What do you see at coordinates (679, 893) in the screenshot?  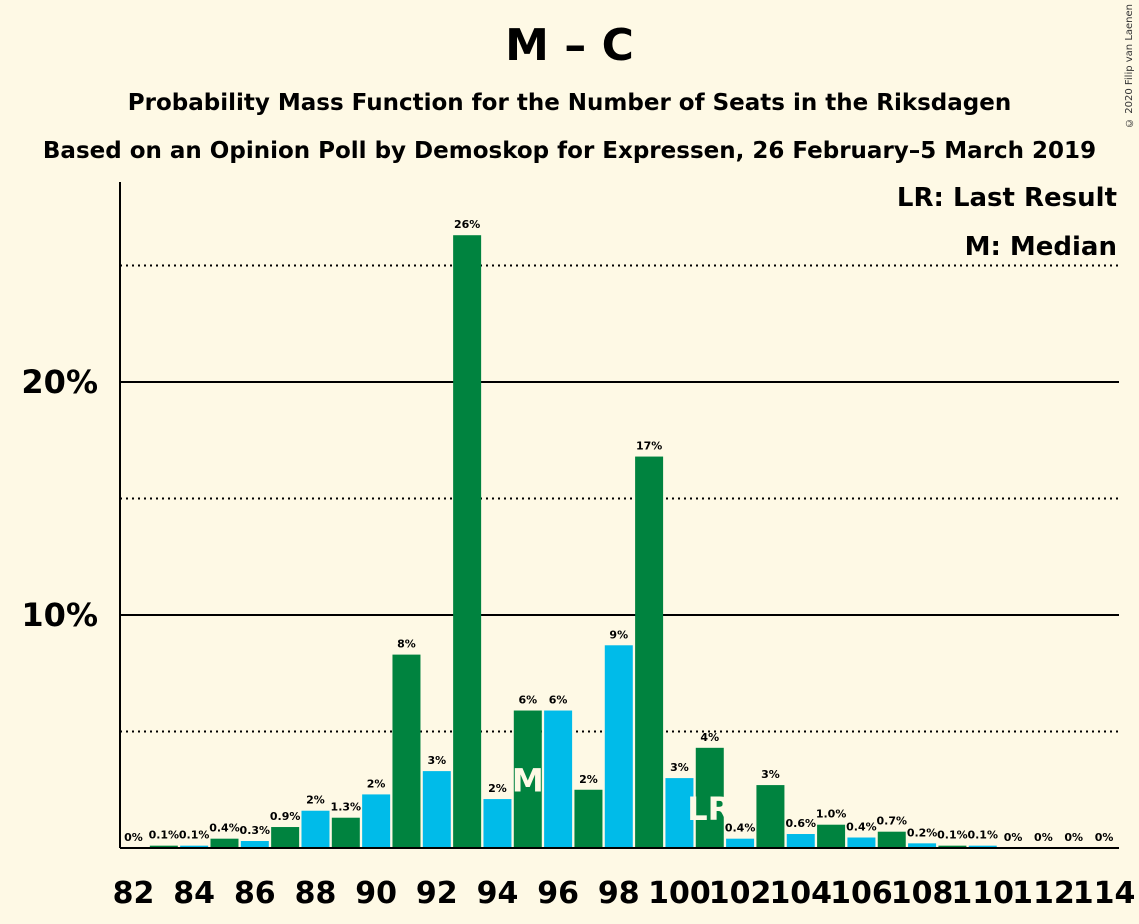 I see `x-tick-label: 100` at bounding box center [679, 893].